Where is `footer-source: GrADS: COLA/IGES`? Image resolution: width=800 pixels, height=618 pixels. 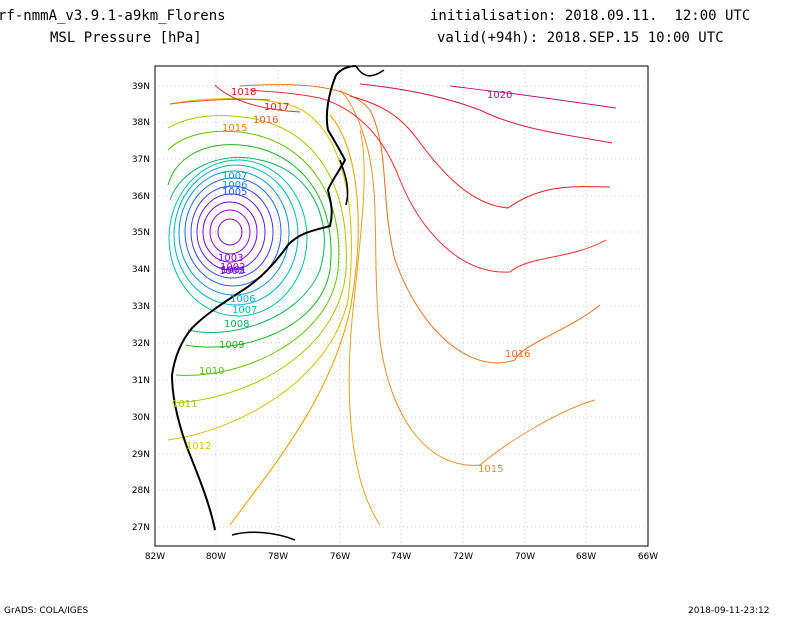
footer-source: GrADS: COLA/IGES is located at coordinates (46, 611).